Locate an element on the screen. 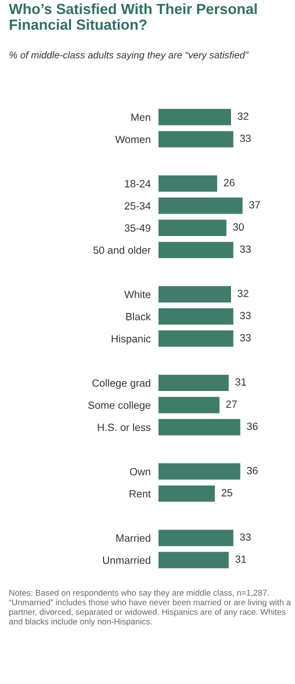 The height and width of the screenshot is (684, 295). data-label: 30 is located at coordinates (238, 227).